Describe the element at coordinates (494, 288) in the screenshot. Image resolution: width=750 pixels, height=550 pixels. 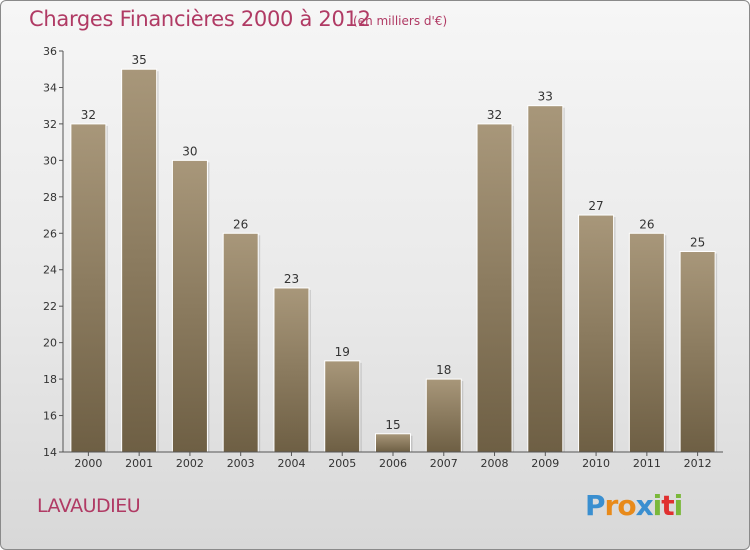
I see `bar-2008` at that location.